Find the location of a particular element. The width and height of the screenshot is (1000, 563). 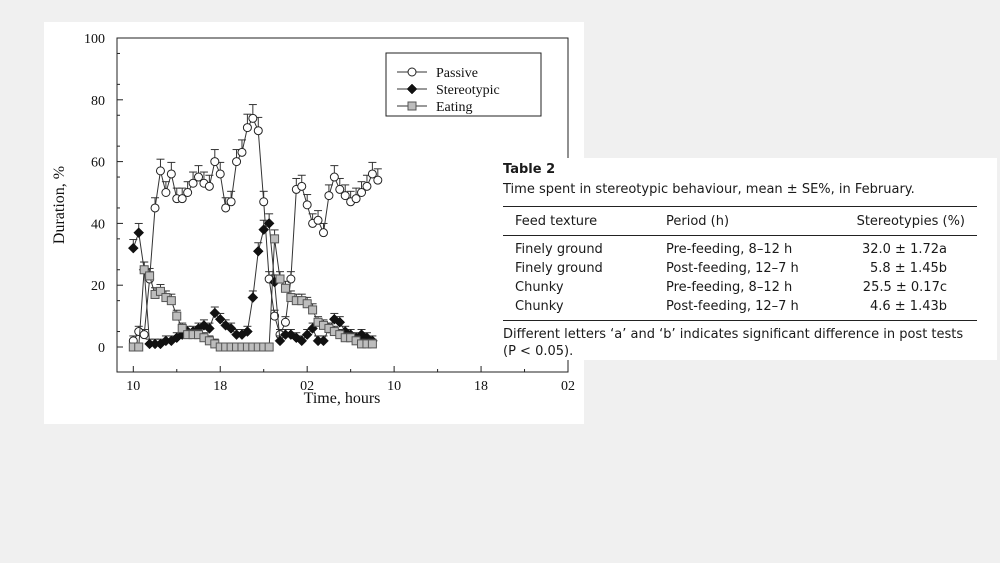

legend-marker-passive is located at coordinates (412, 72).